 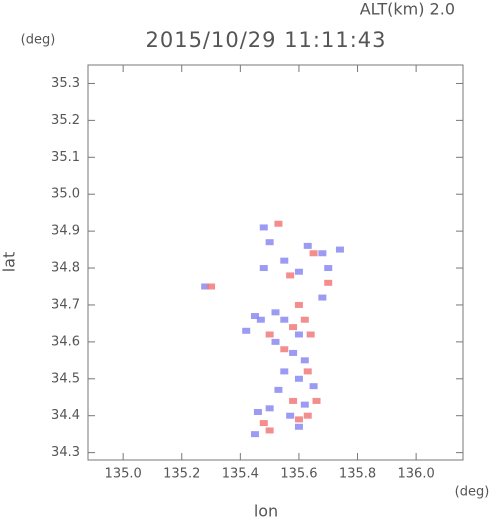 What do you see at coordinates (416, 474) in the screenshot?
I see `x-tick-label: 136.0` at bounding box center [416, 474].